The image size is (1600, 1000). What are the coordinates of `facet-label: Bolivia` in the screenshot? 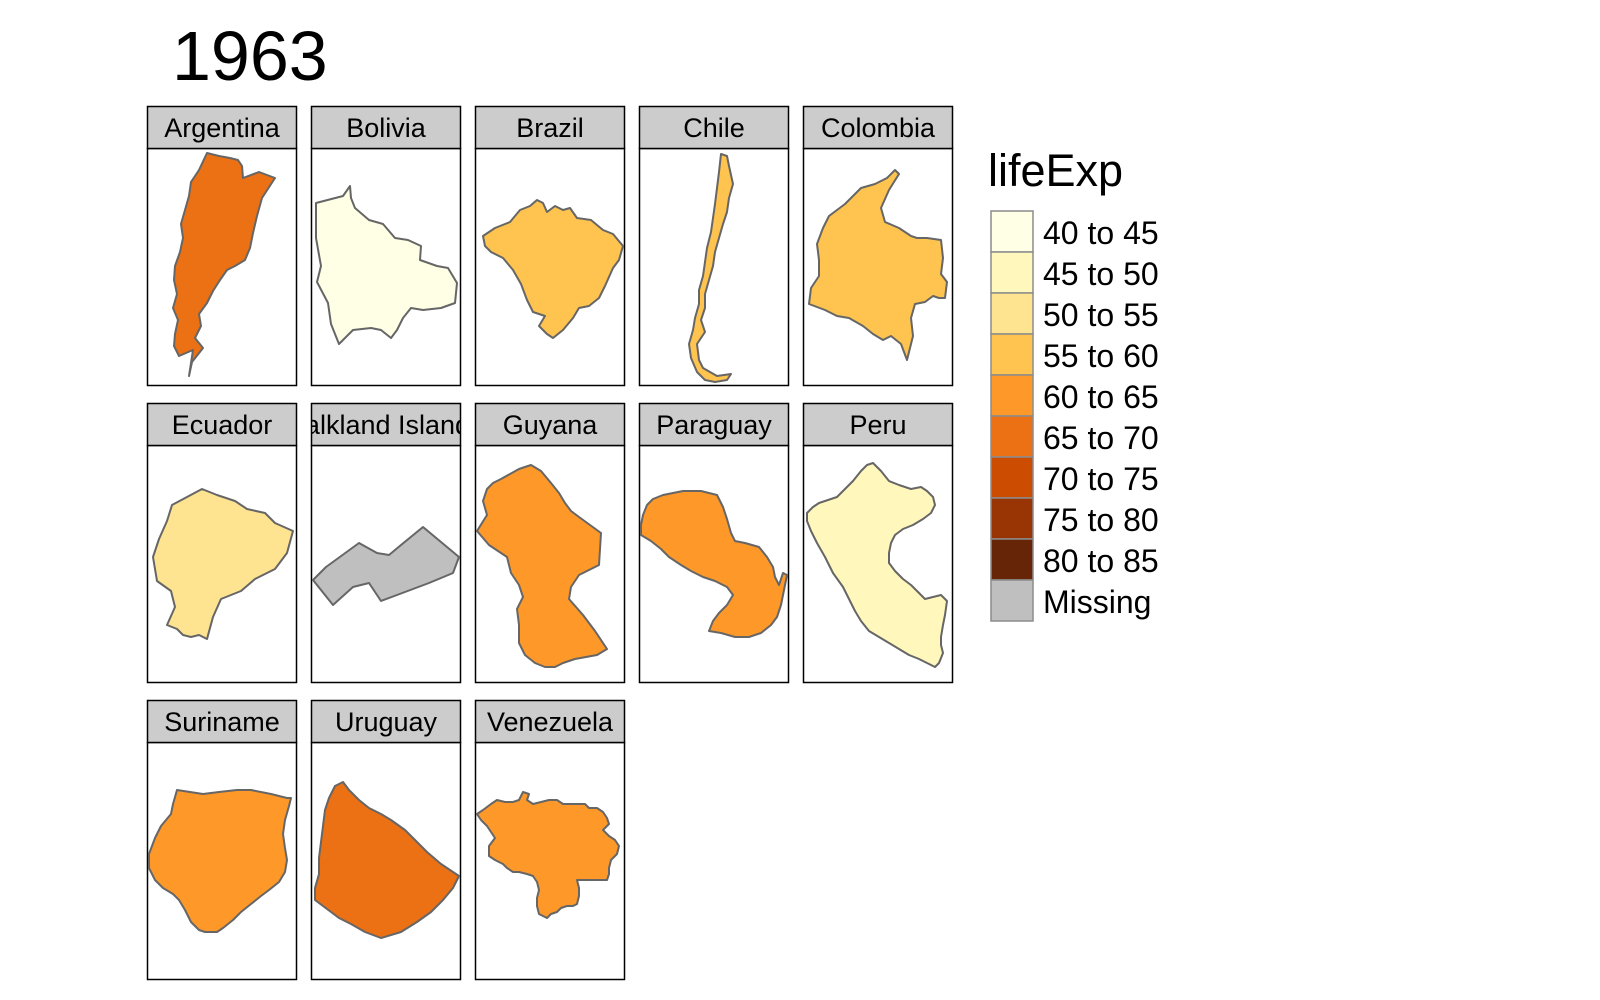 It's located at (386, 128).